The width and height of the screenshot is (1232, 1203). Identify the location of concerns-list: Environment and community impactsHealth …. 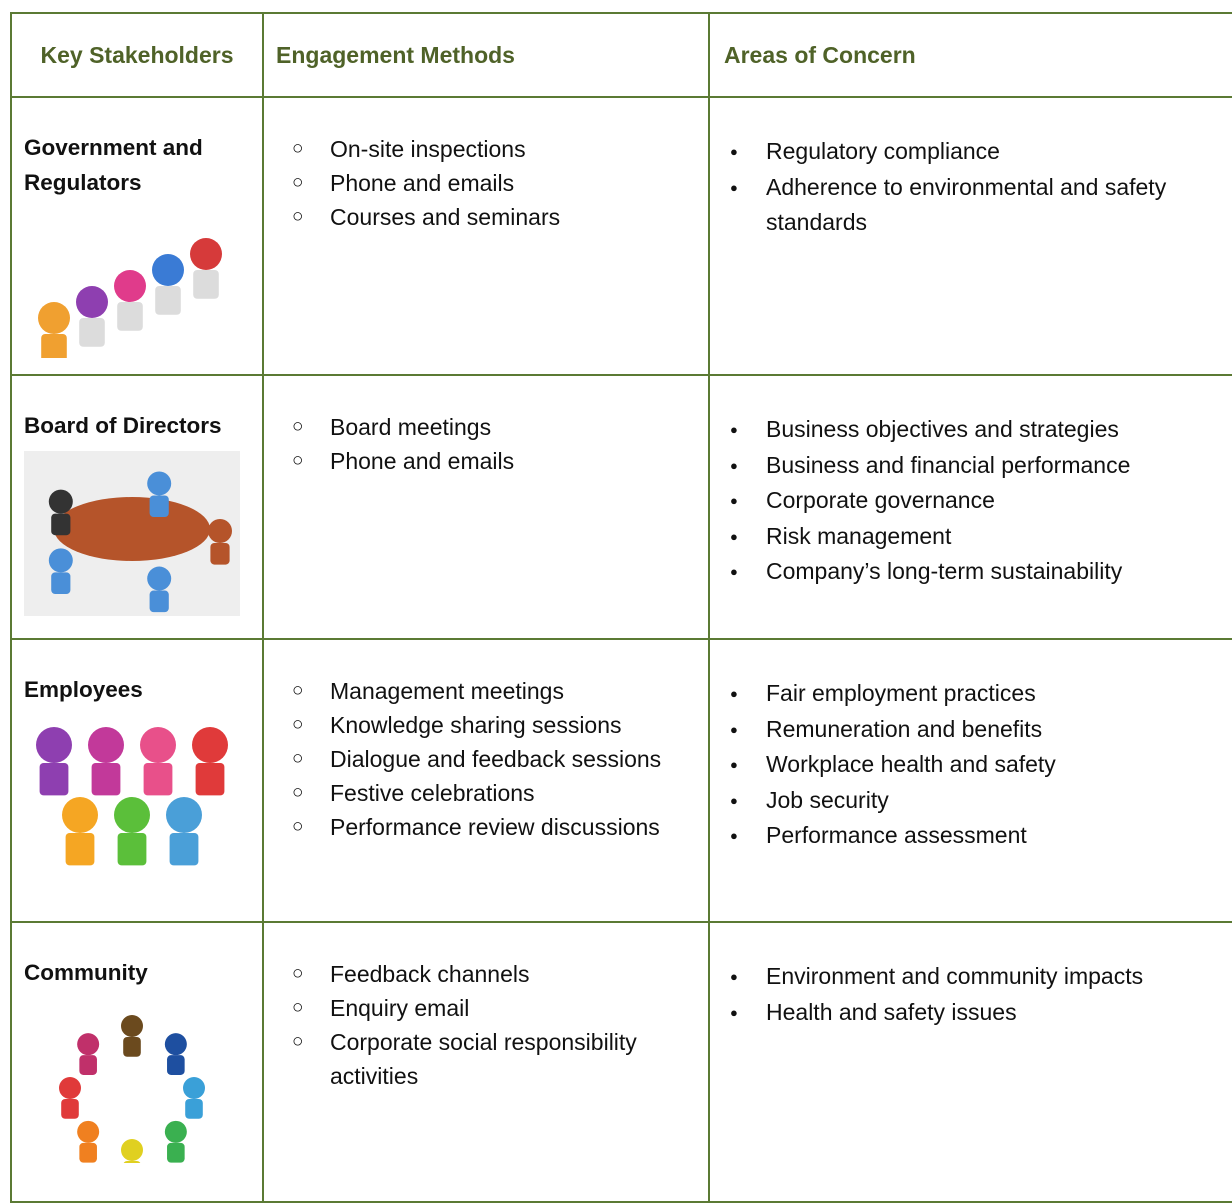
(945, 976).